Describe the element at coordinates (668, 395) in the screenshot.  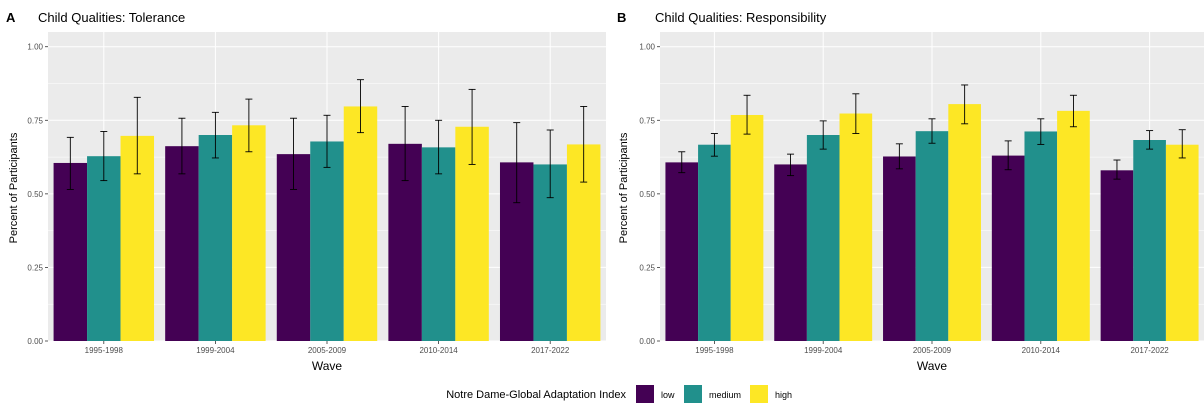
I see `legend-label-low: low` at that location.